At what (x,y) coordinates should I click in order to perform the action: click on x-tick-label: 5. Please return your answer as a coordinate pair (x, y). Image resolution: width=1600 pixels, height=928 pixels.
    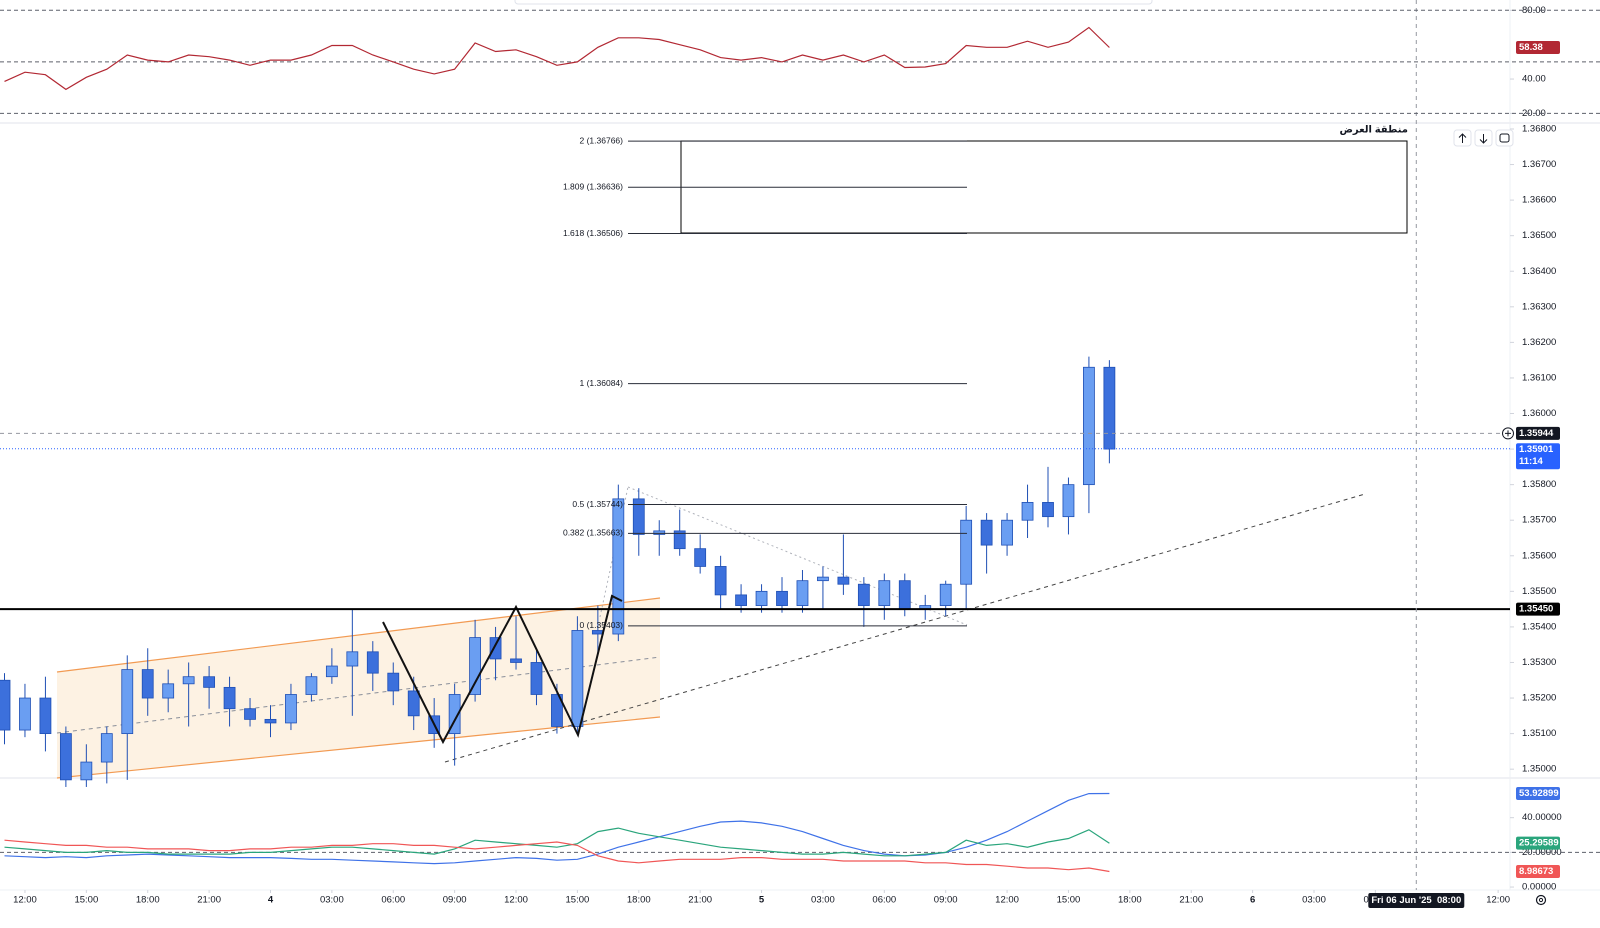
    Looking at the image, I should click on (762, 900).